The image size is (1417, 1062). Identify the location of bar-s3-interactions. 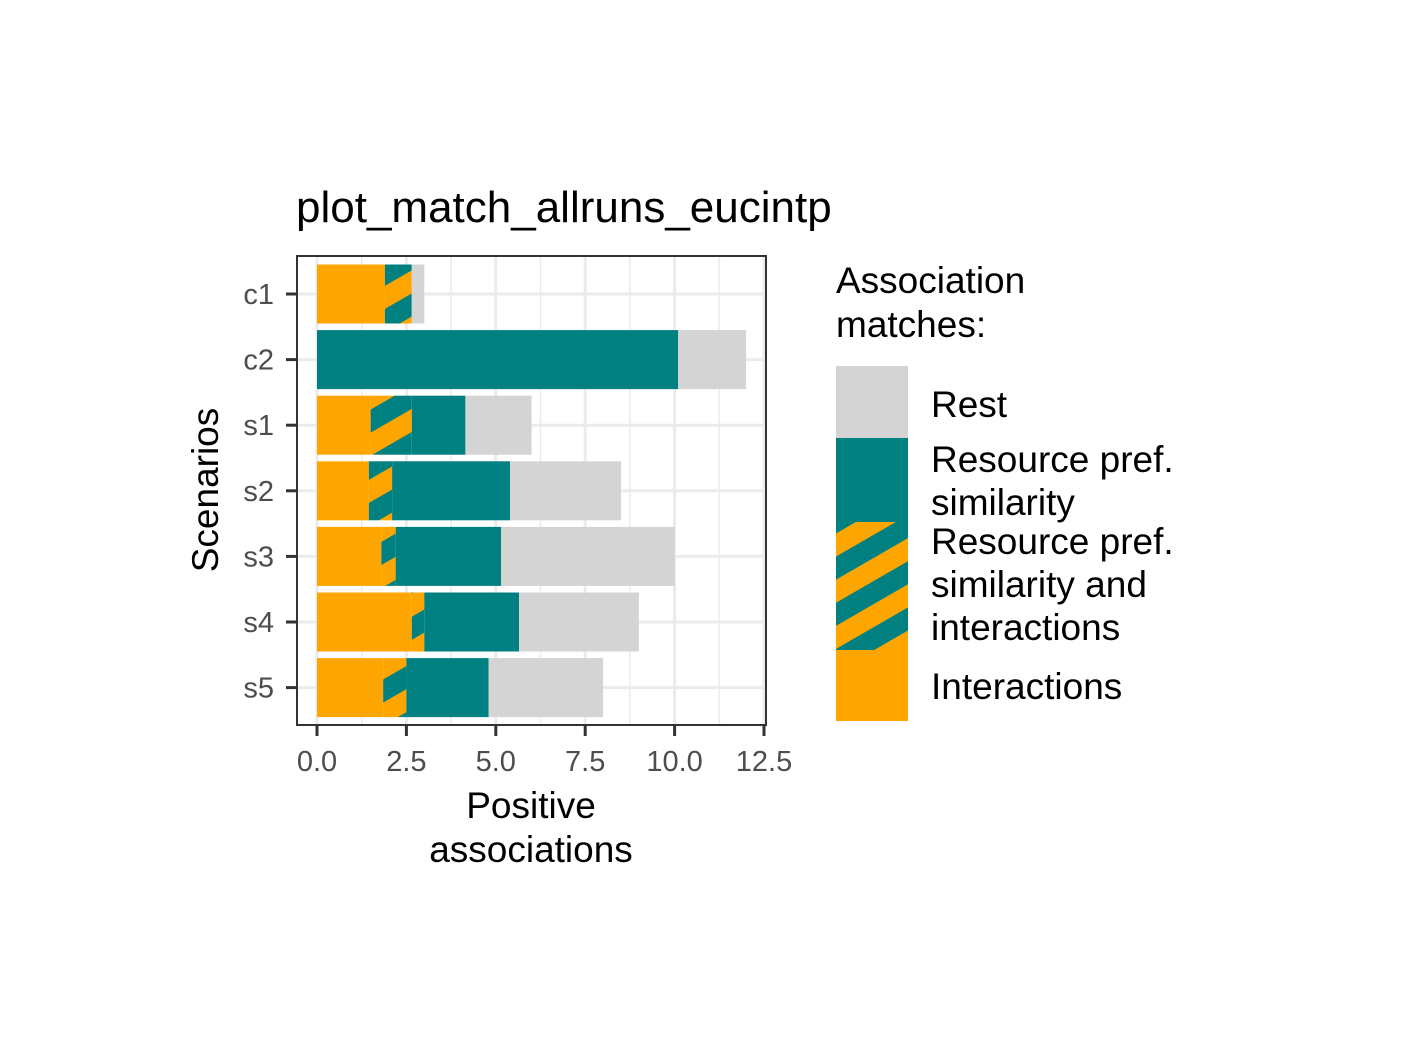
(349, 556).